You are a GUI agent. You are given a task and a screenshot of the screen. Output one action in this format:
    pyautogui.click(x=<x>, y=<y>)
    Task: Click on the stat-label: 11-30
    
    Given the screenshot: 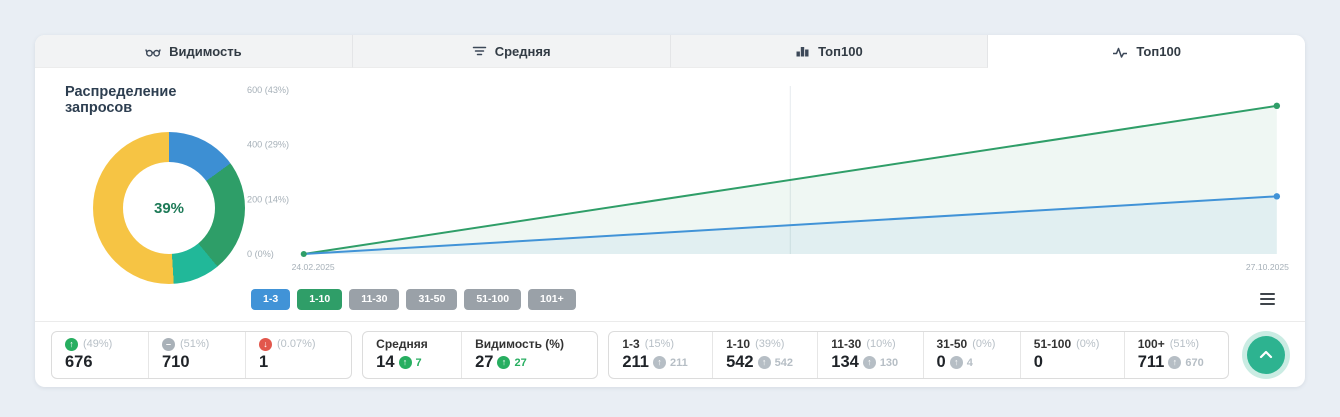 What is the action you would take?
    pyautogui.click(x=846, y=344)
    